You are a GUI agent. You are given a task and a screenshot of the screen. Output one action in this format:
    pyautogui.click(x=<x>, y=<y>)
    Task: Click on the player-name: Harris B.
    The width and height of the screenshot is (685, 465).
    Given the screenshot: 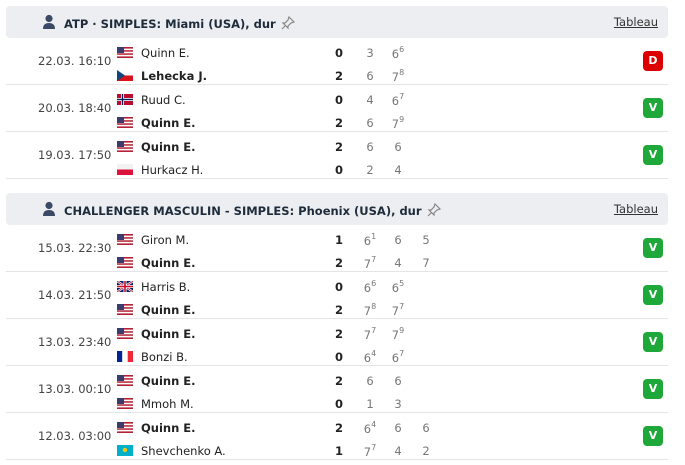 What is the action you would take?
    pyautogui.click(x=166, y=287)
    